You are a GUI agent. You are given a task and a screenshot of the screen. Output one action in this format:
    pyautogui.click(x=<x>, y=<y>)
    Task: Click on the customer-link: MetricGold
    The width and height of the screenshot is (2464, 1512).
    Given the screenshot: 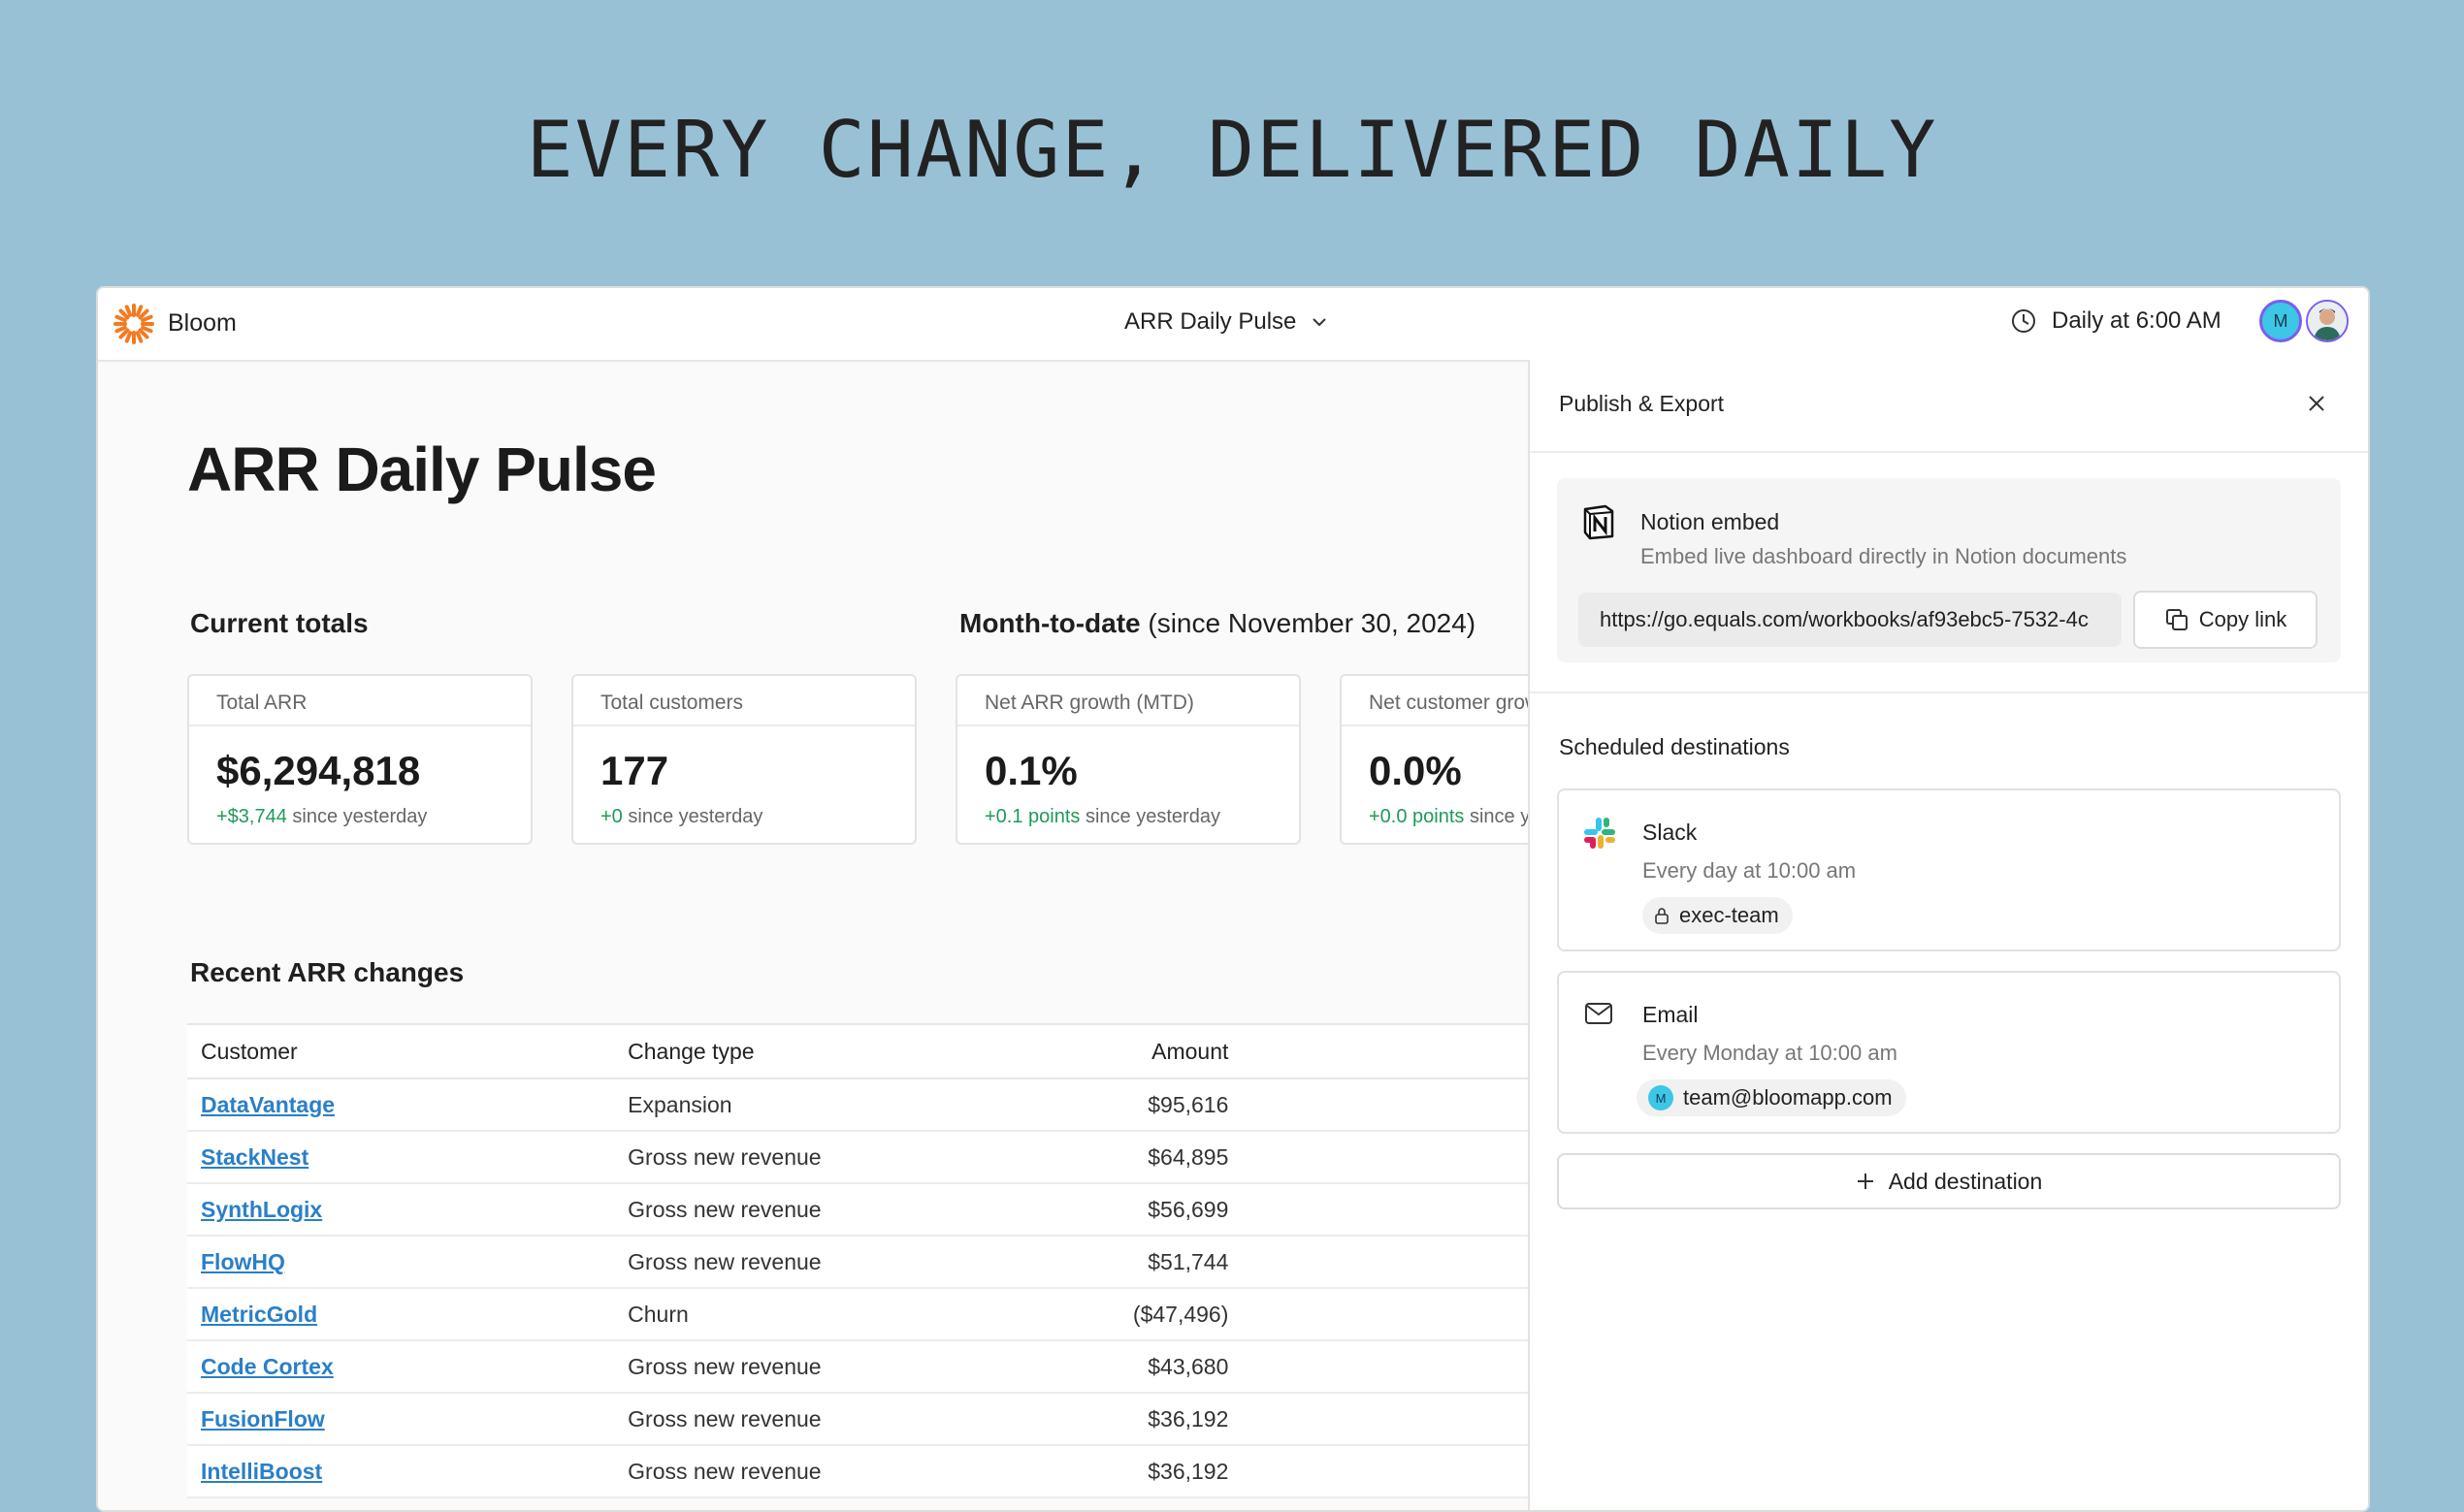 What is the action you would take?
    pyautogui.click(x=259, y=1314)
    